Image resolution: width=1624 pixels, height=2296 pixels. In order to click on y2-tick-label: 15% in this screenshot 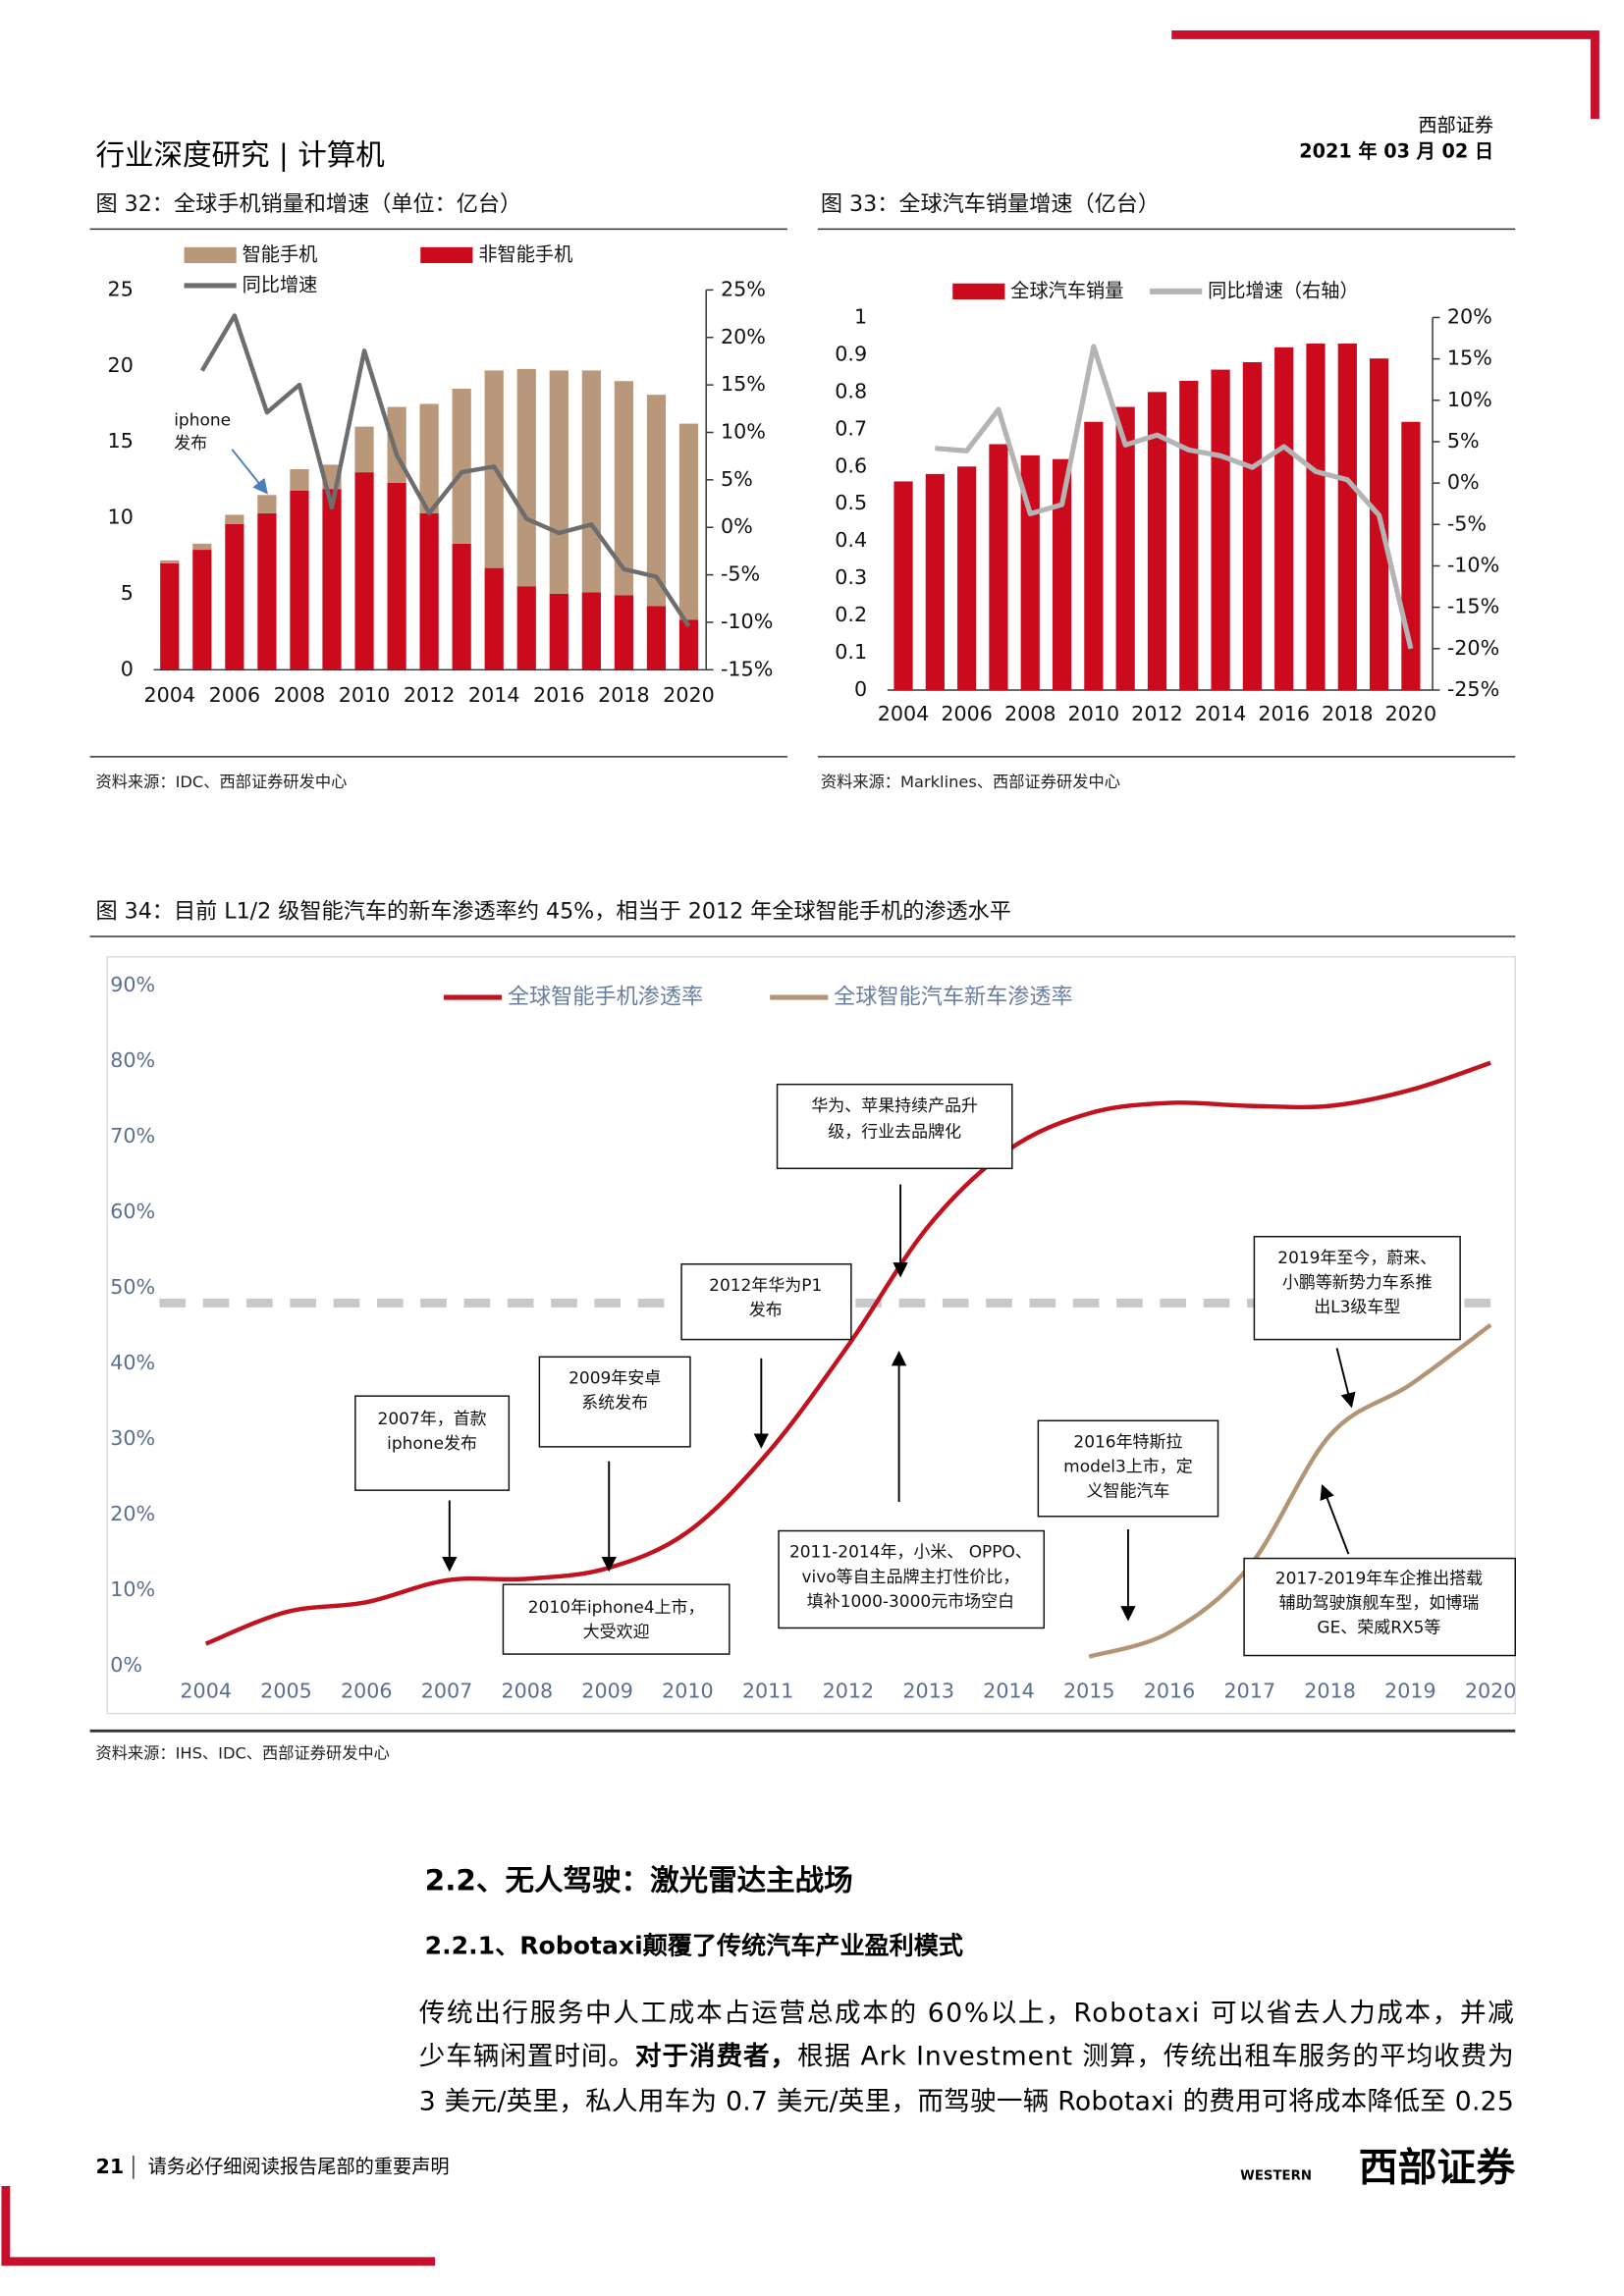, I will do `click(743, 384)`.